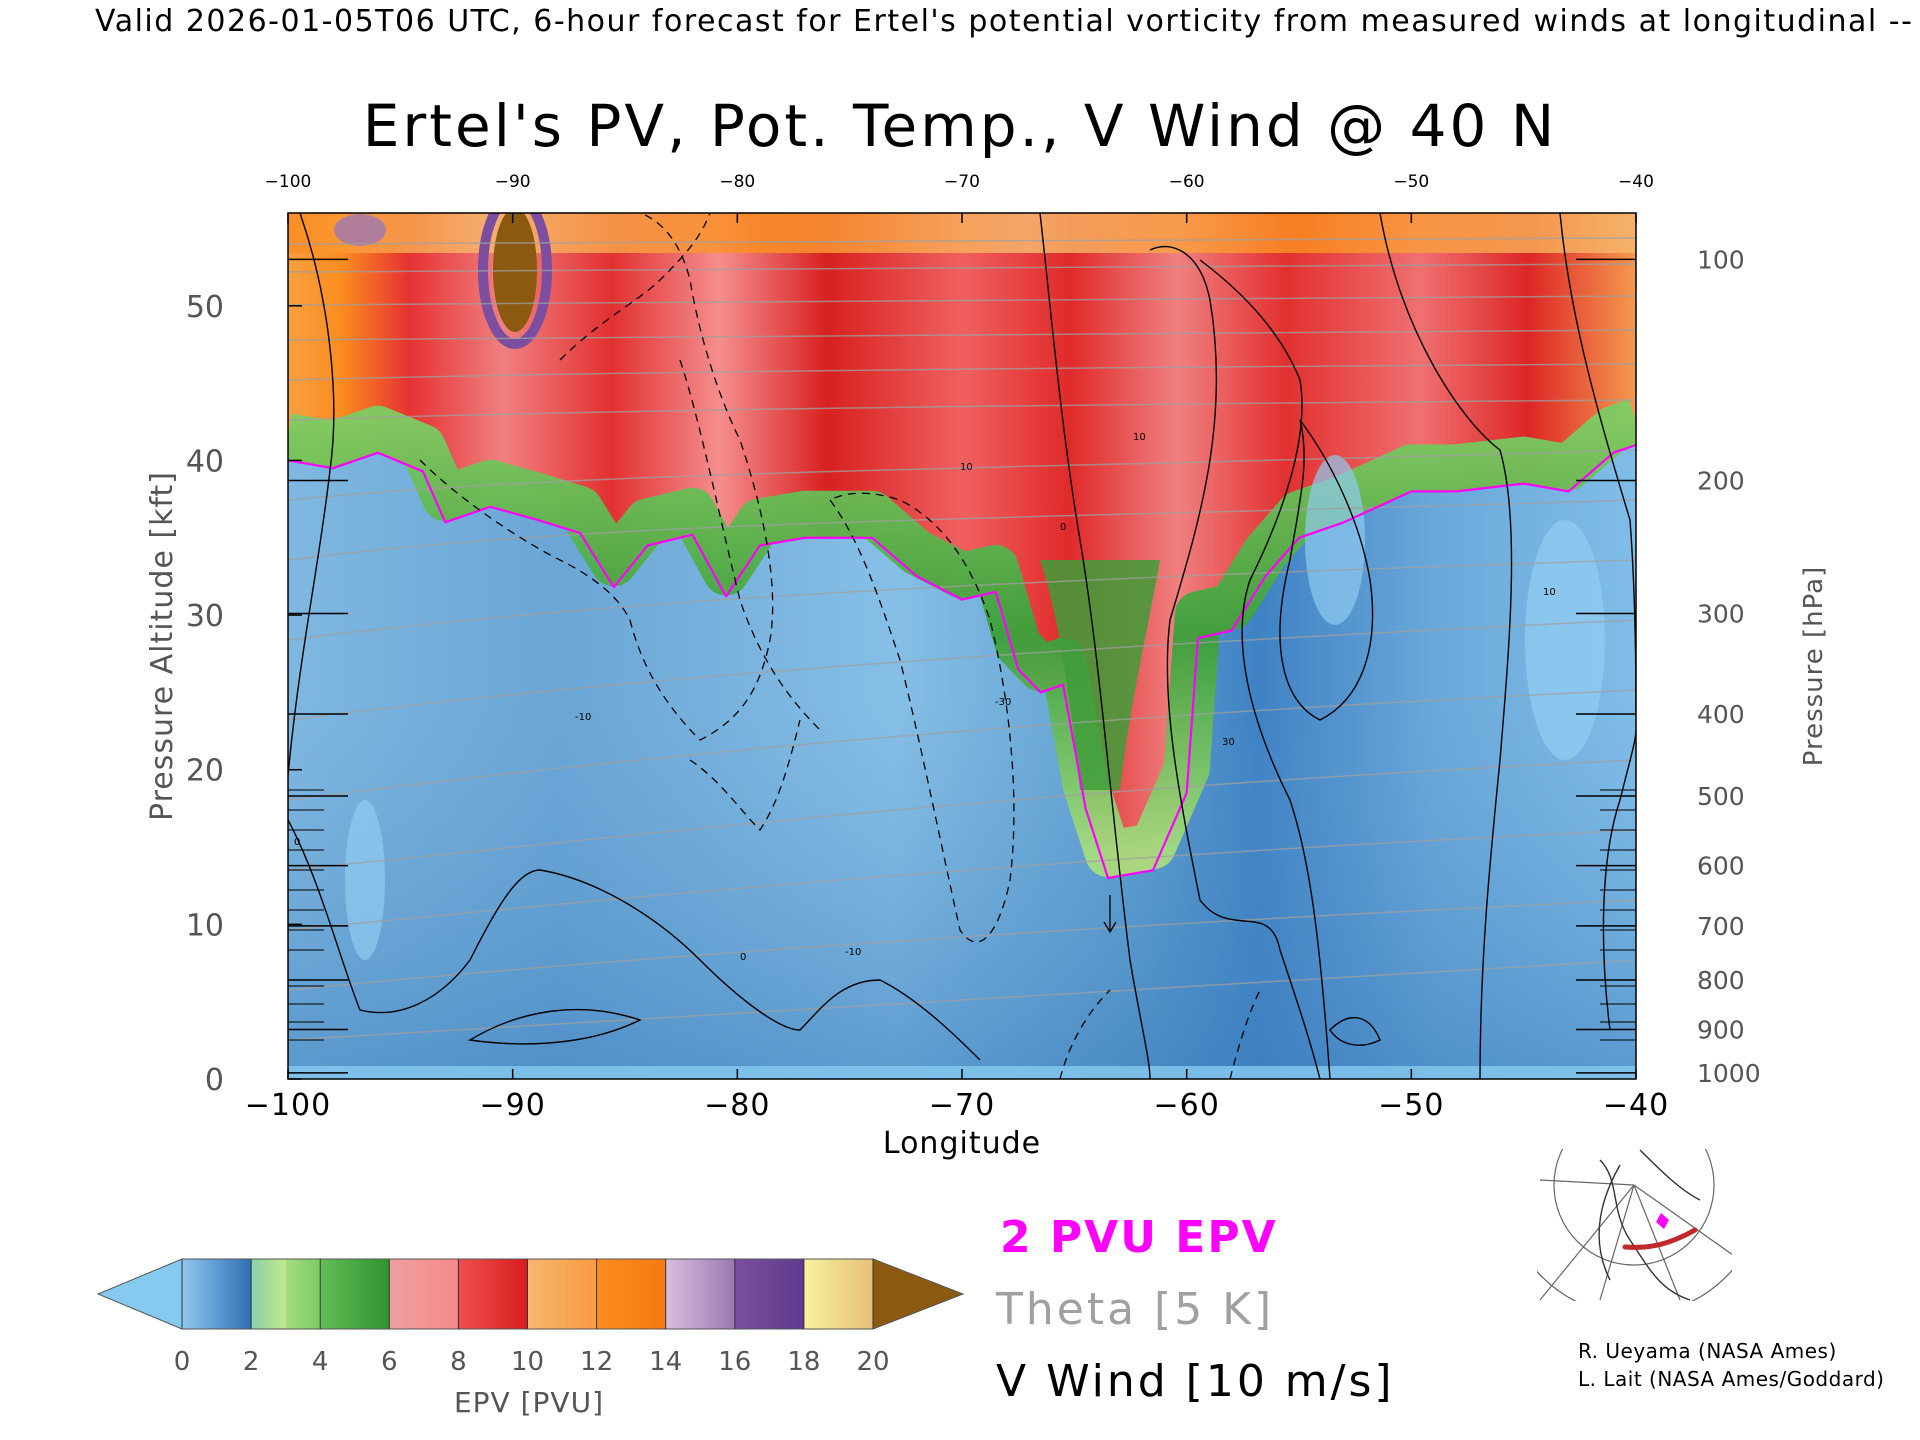  What do you see at coordinates (162, 646) in the screenshot?
I see `y-axis-label: Pressure Altitude [kft]` at bounding box center [162, 646].